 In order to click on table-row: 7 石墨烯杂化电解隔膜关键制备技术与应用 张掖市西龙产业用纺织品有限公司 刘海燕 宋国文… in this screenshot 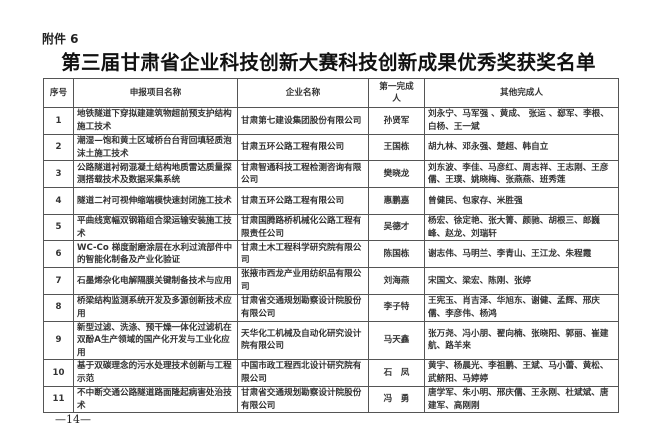, I will do `click(331, 281)`.